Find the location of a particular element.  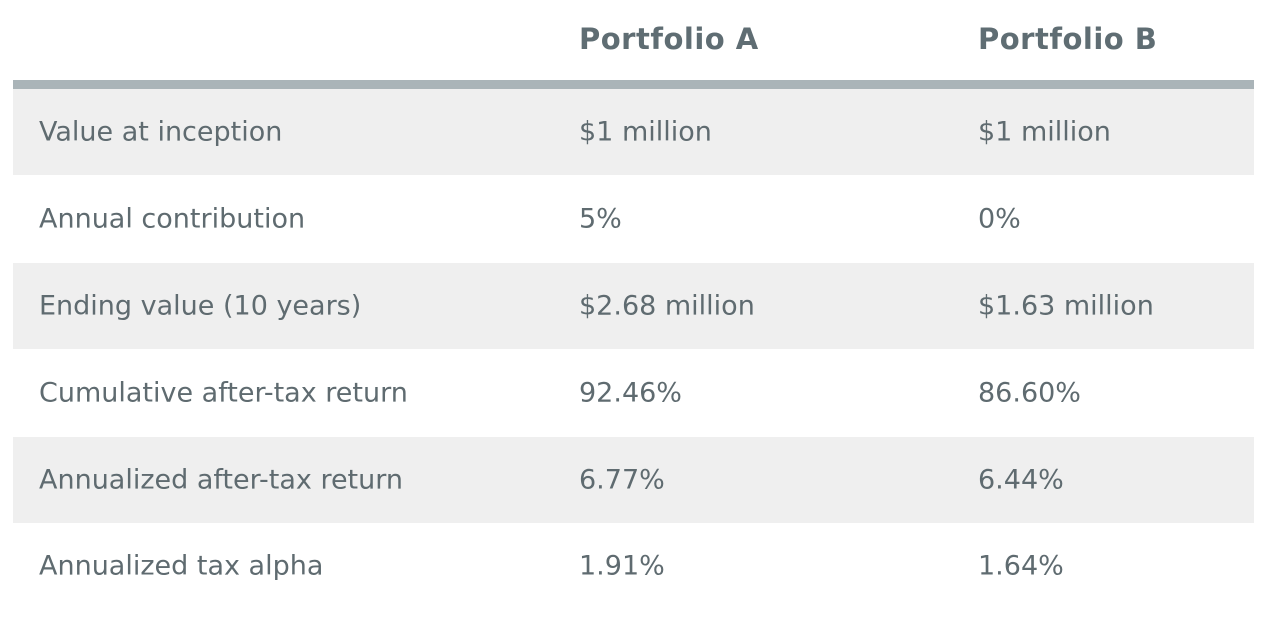

table-row: Annualized tax alpha 1.91% 1.64% is located at coordinates (633, 566).